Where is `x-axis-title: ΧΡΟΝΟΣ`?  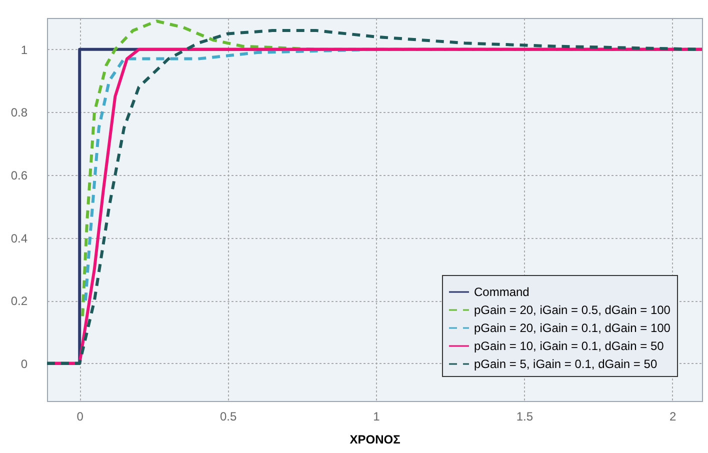 x-axis-title: ΧΡΟΝΟΣ is located at coordinates (375, 439).